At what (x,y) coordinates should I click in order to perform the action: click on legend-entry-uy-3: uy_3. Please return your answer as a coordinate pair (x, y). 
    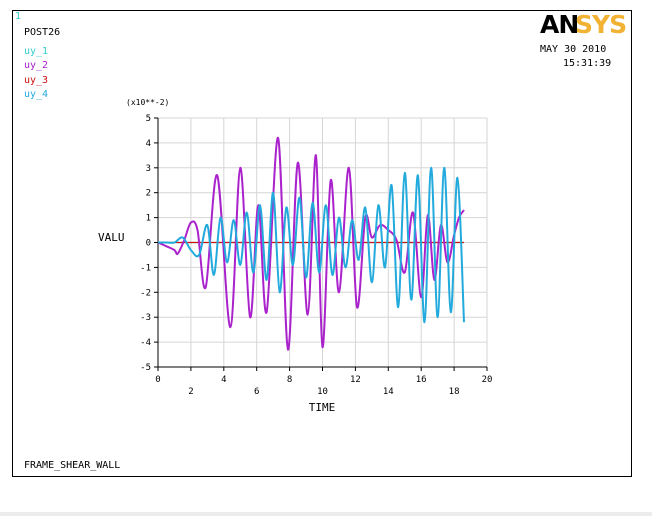
    Looking at the image, I should click on (36, 80).